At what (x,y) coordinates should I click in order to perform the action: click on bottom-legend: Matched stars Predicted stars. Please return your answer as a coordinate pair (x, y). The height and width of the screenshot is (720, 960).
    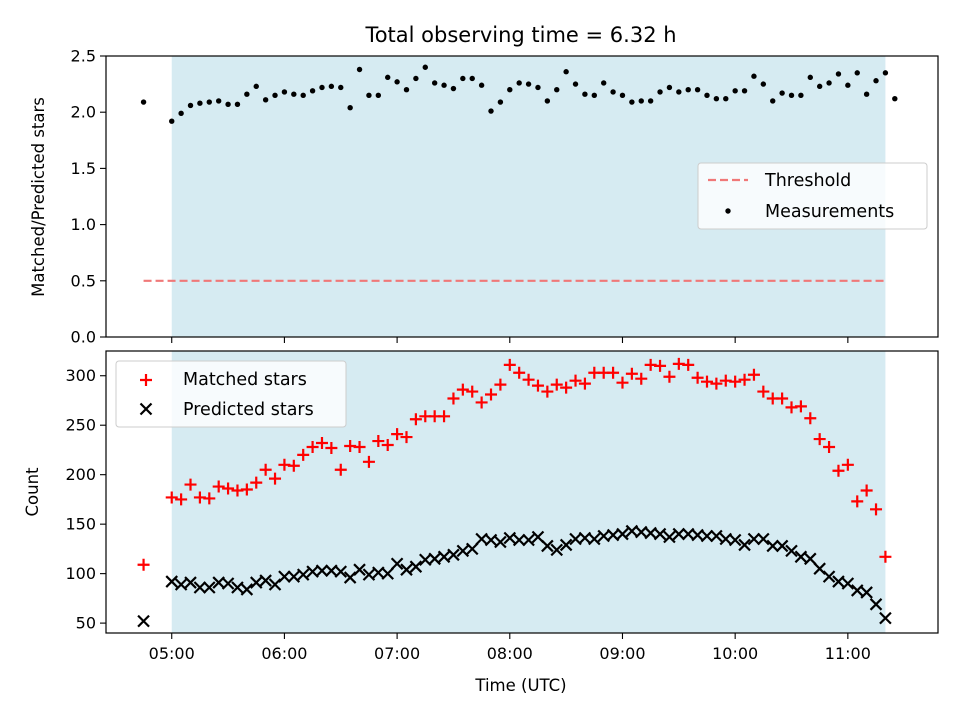
    Looking at the image, I should click on (231, 394).